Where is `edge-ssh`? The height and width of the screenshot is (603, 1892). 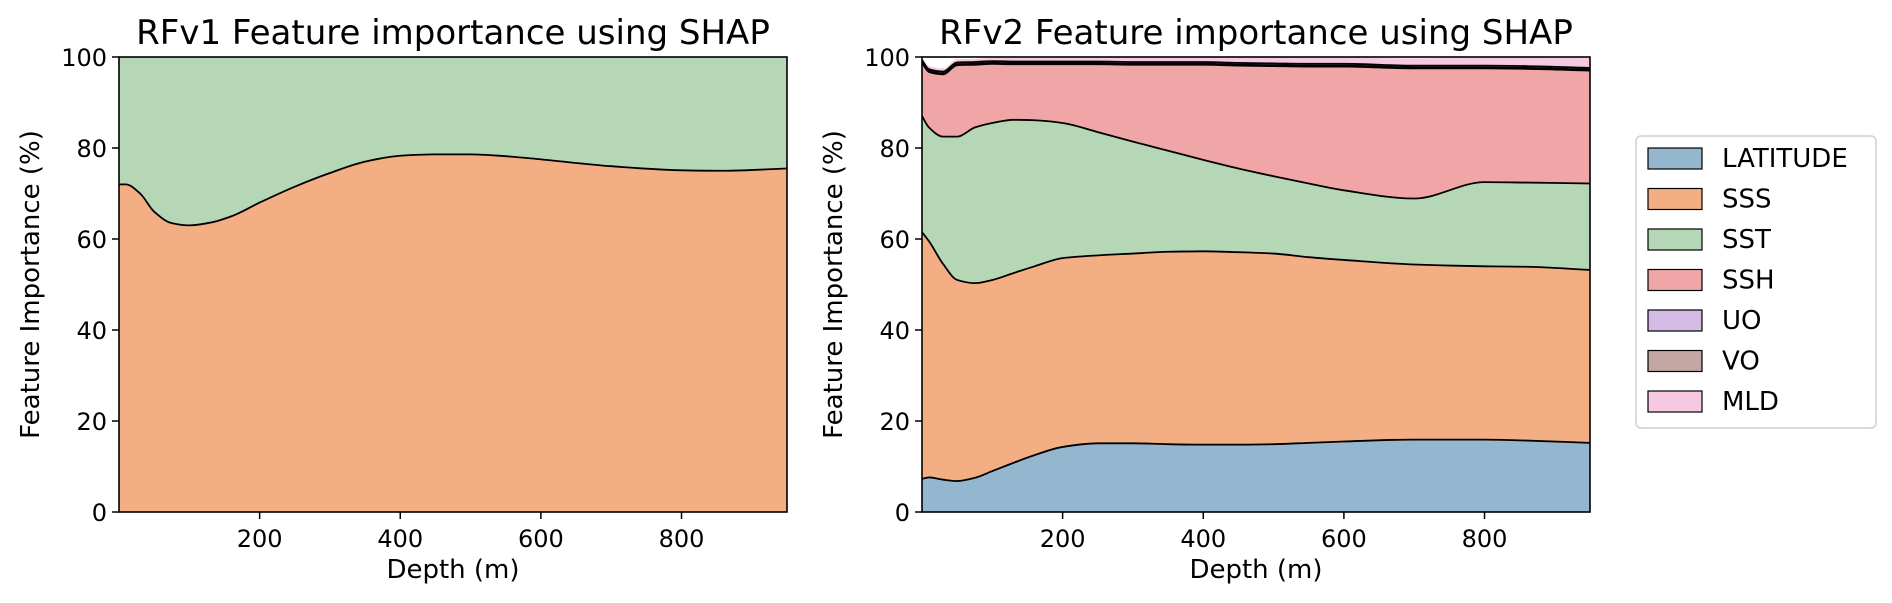 edge-ssh is located at coordinates (1256, 69).